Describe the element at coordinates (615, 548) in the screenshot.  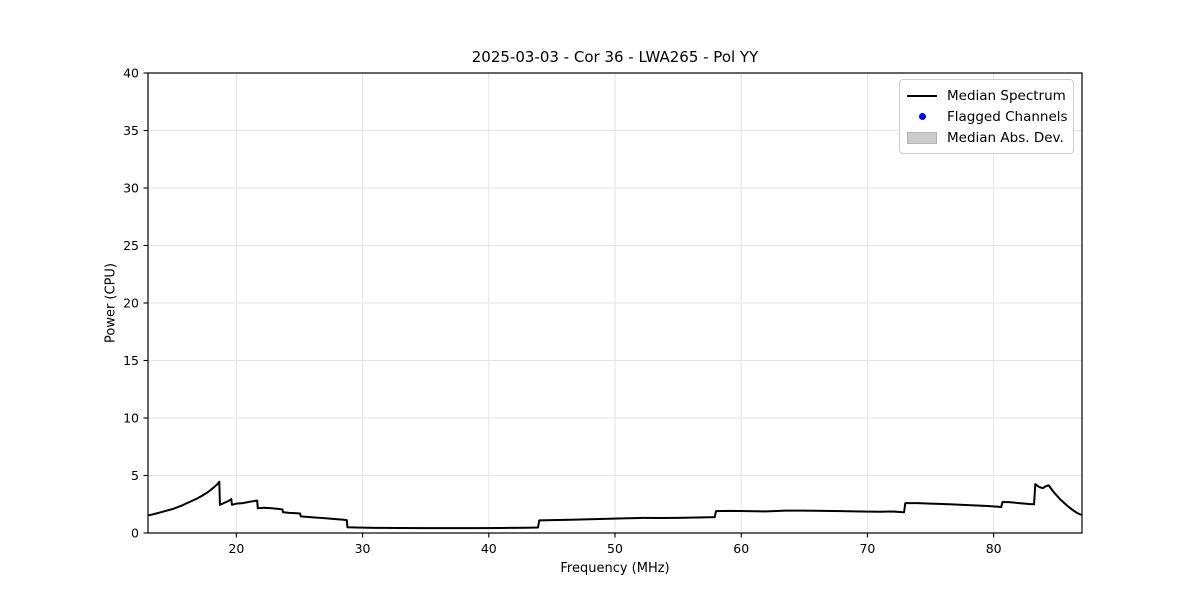
I see `x-tick-label: 50` at that location.